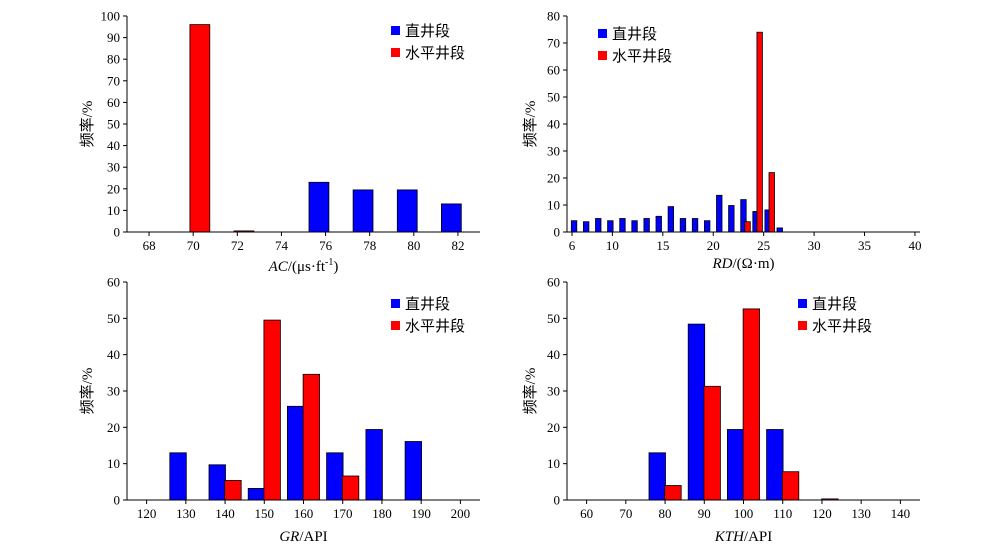 The height and width of the screenshot is (553, 1000). What do you see at coordinates (113, 318) in the screenshot?
I see `y-tick-label-gr-5: 50` at bounding box center [113, 318].